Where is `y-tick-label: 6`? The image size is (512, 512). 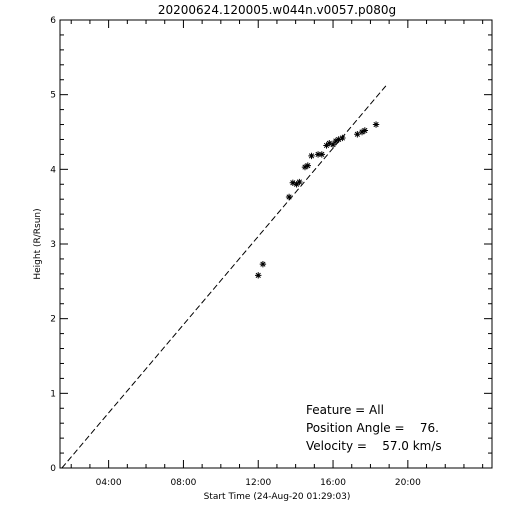 y-tick-label: 6 is located at coordinates (53, 21).